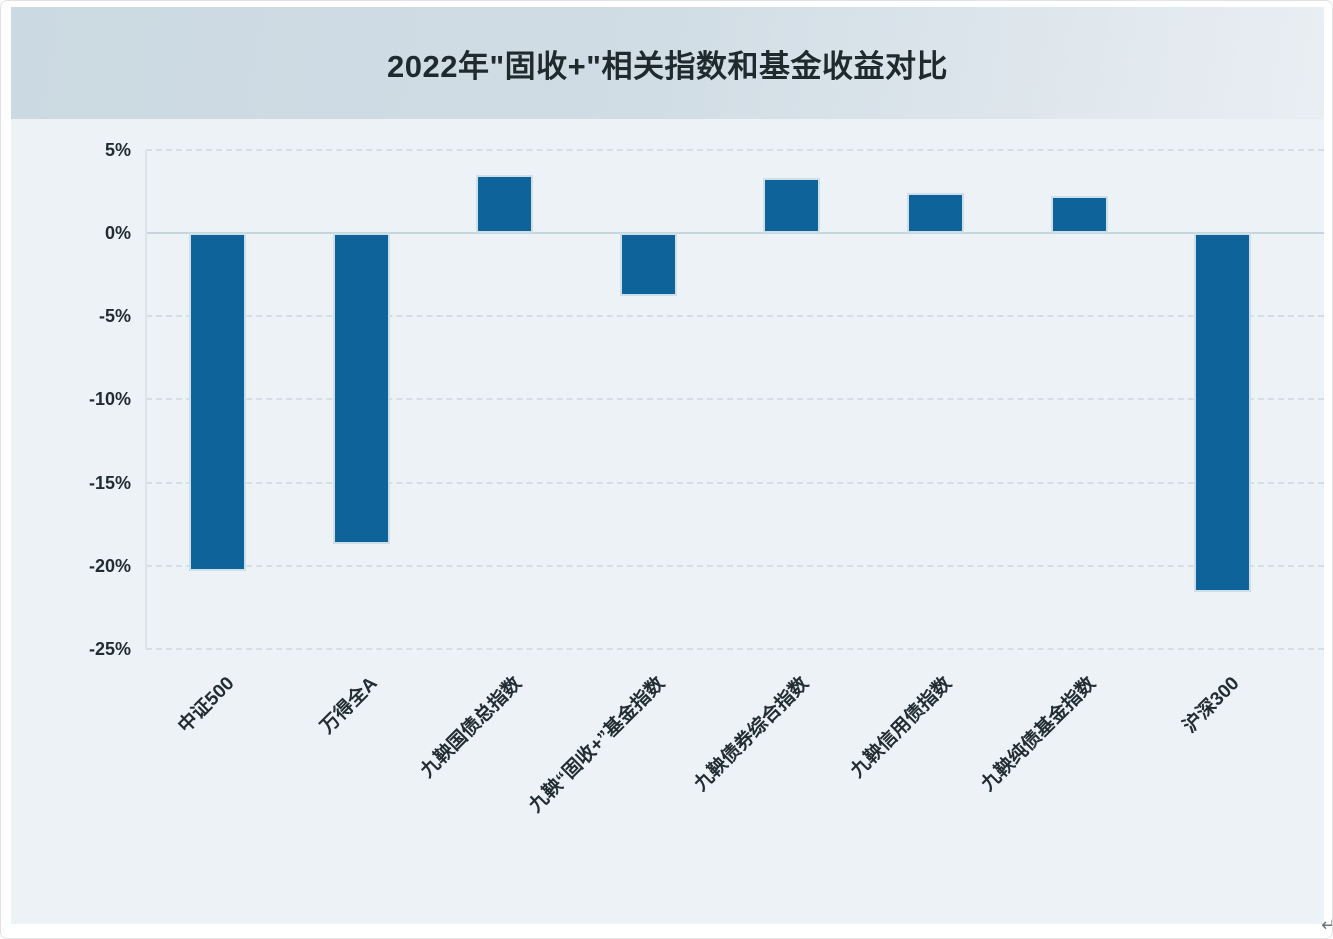 The height and width of the screenshot is (939, 1333). I want to click on y-axis-line, so click(146, 399).